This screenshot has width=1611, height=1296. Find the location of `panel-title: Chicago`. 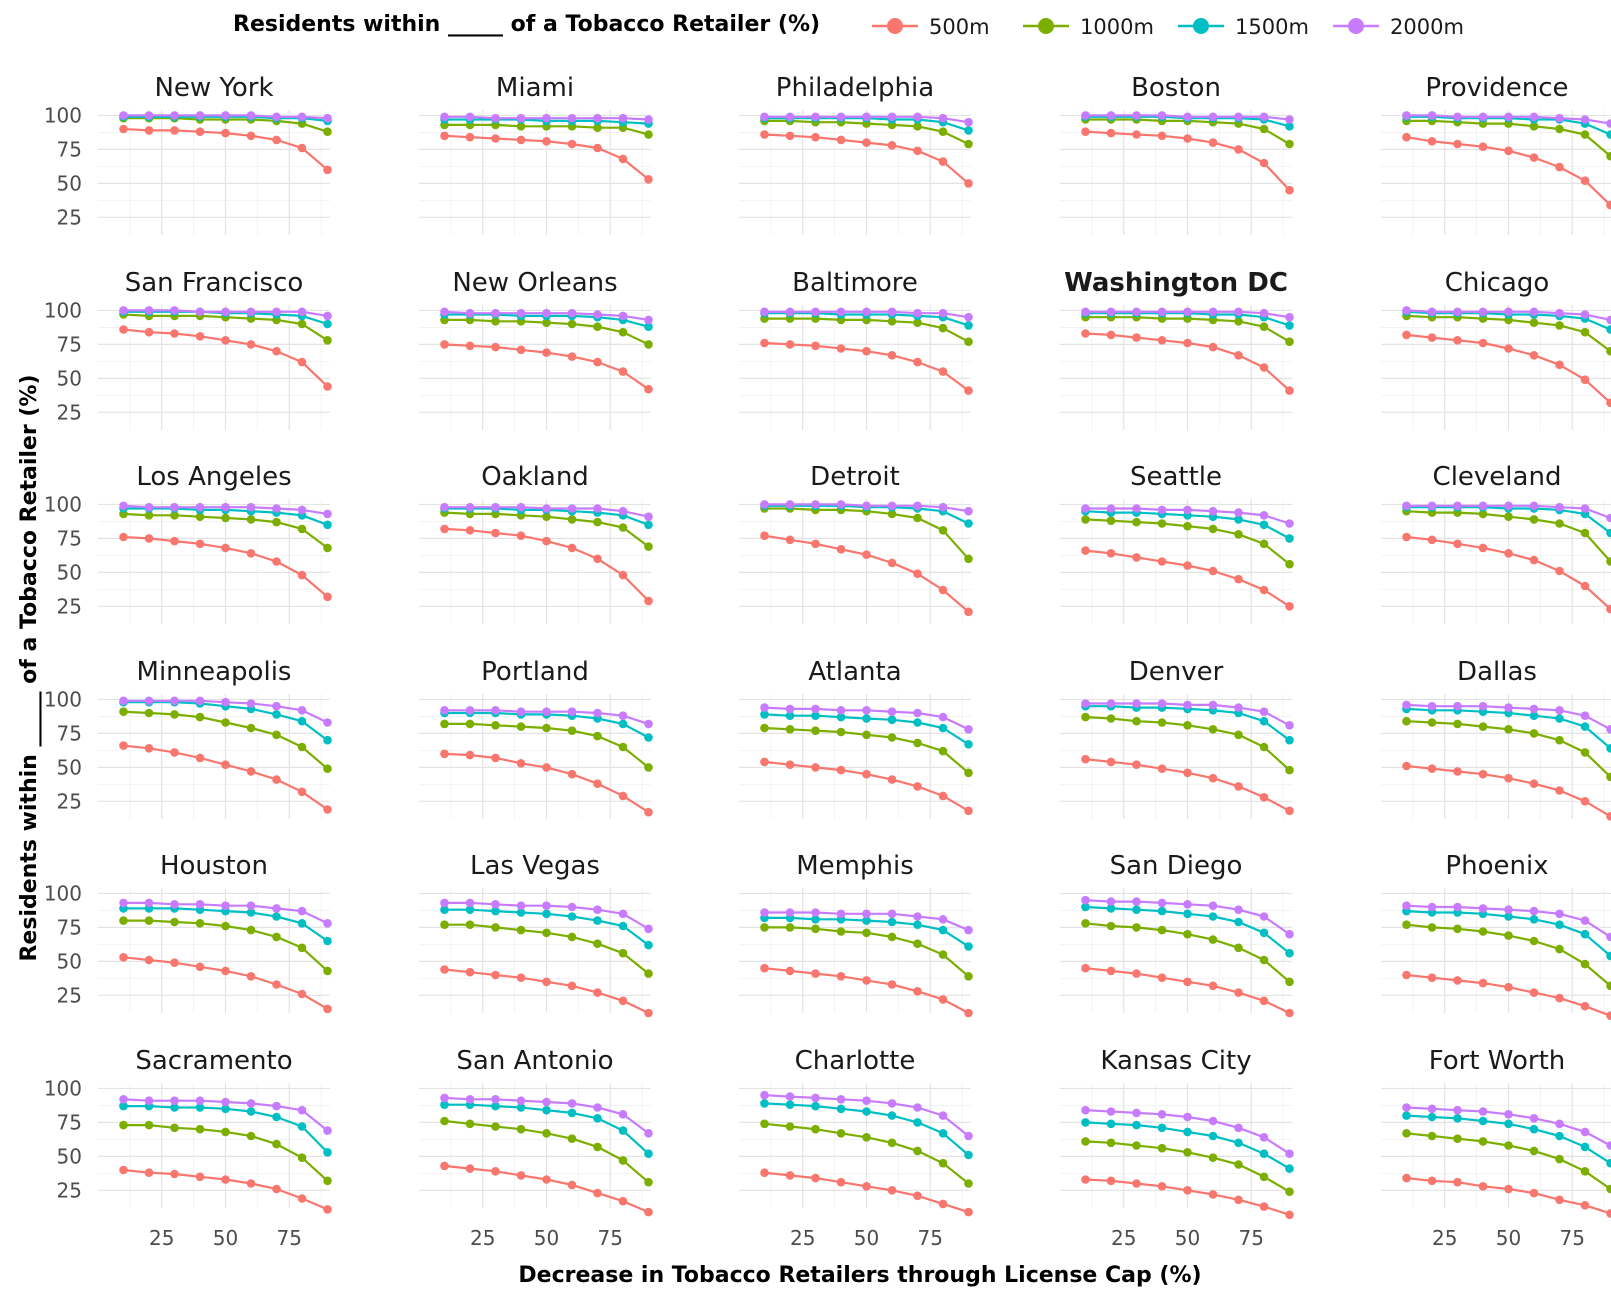

panel-title: Chicago is located at coordinates (1497, 283).